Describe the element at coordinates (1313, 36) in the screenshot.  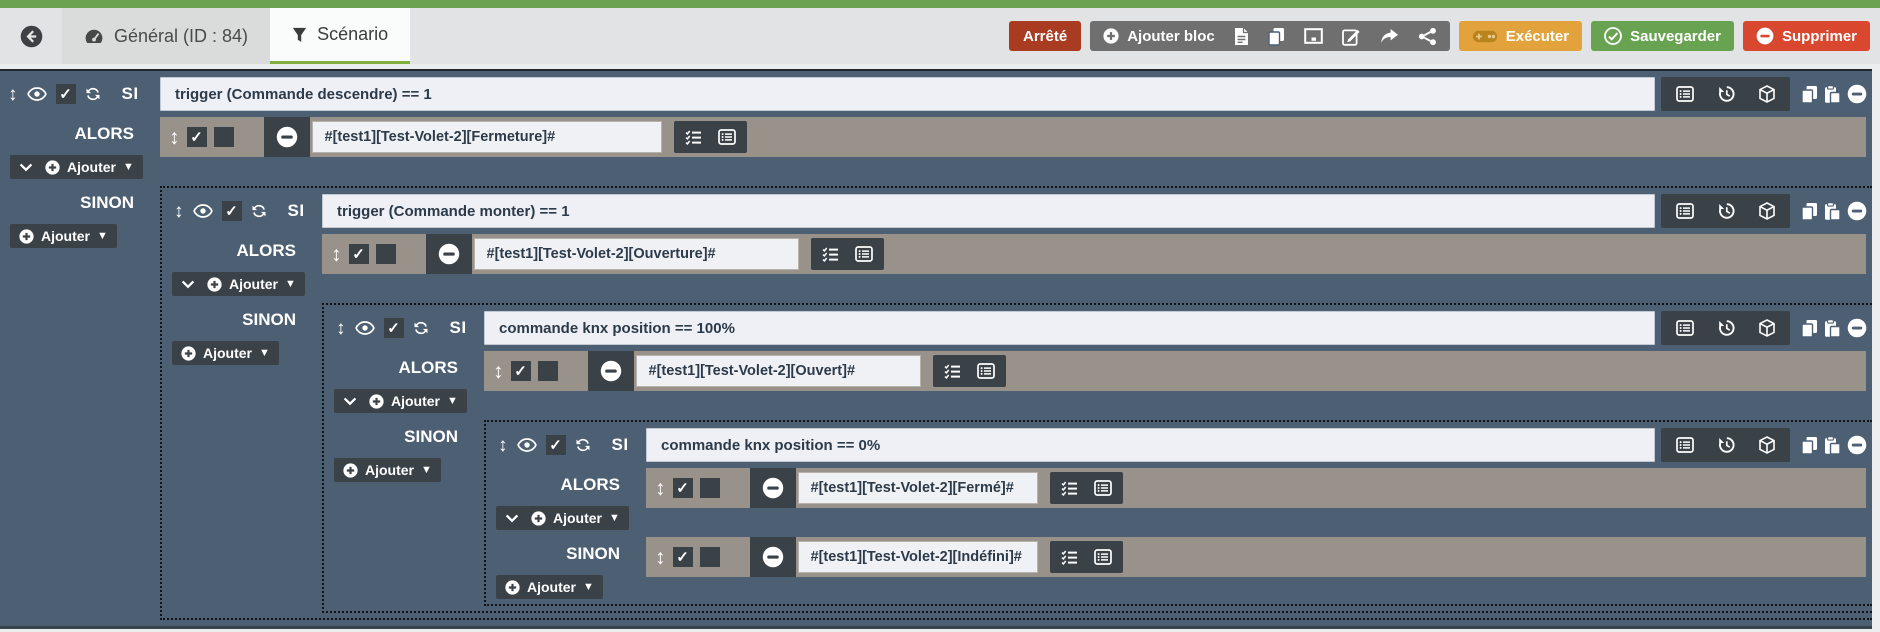
I see `template-button` at that location.